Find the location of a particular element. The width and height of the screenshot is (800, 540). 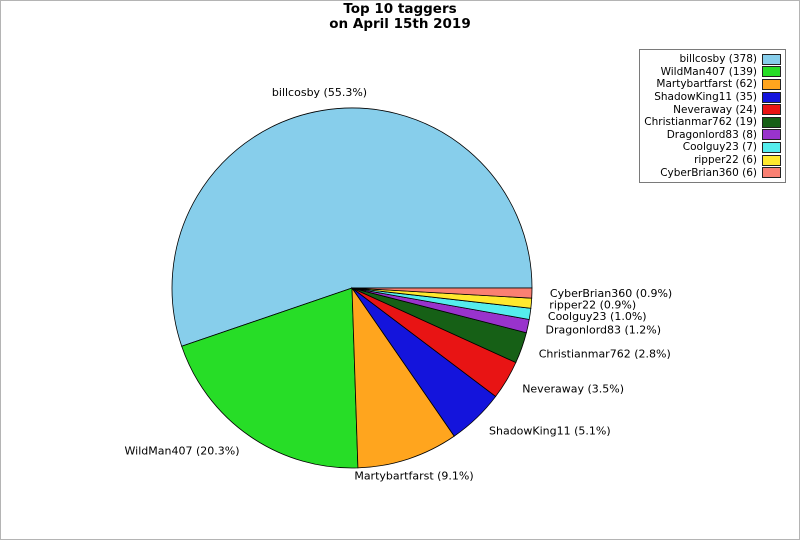

chart-title: Top 10 taggers on April 15th 2019 is located at coordinates (400, 17).